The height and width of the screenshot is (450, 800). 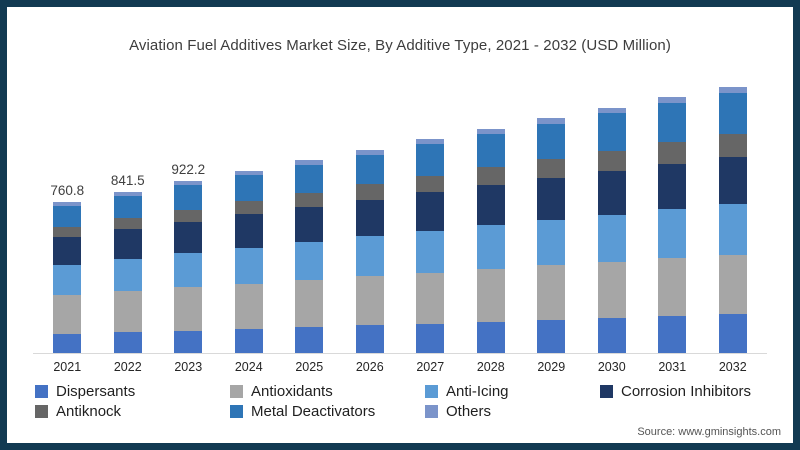 I want to click on year-label-2027: 2027, so click(x=430, y=367).